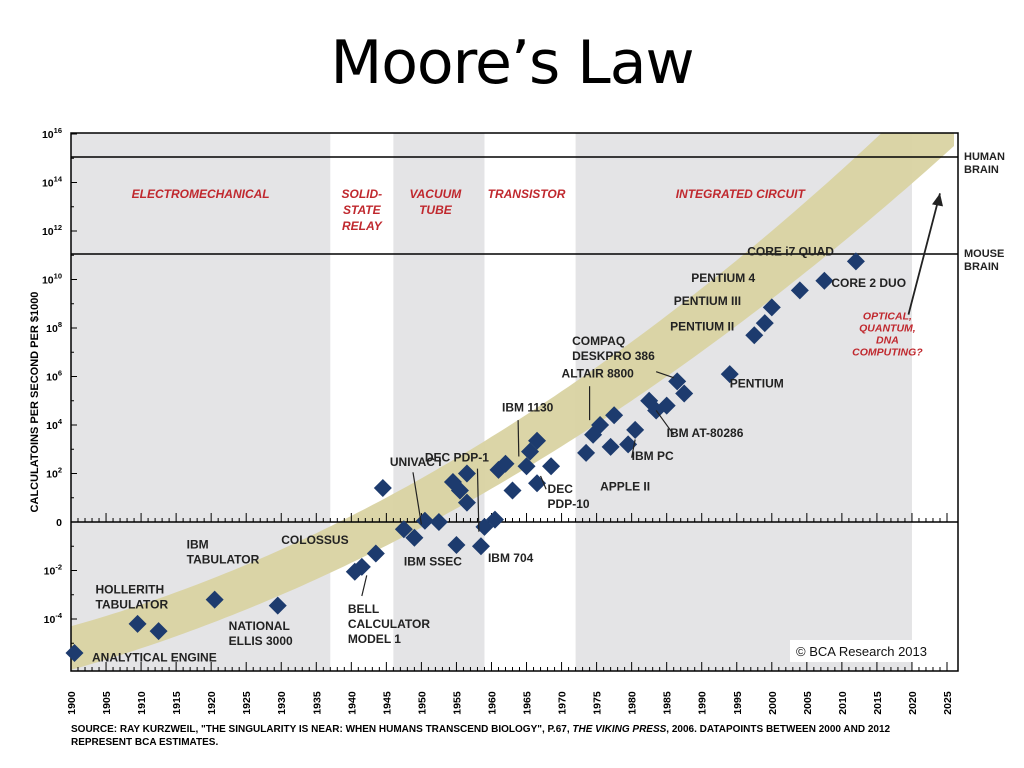 This screenshot has height=768, width=1024. Describe the element at coordinates (416, 462) in the screenshot. I see `point-label: UNIVAC I` at that location.